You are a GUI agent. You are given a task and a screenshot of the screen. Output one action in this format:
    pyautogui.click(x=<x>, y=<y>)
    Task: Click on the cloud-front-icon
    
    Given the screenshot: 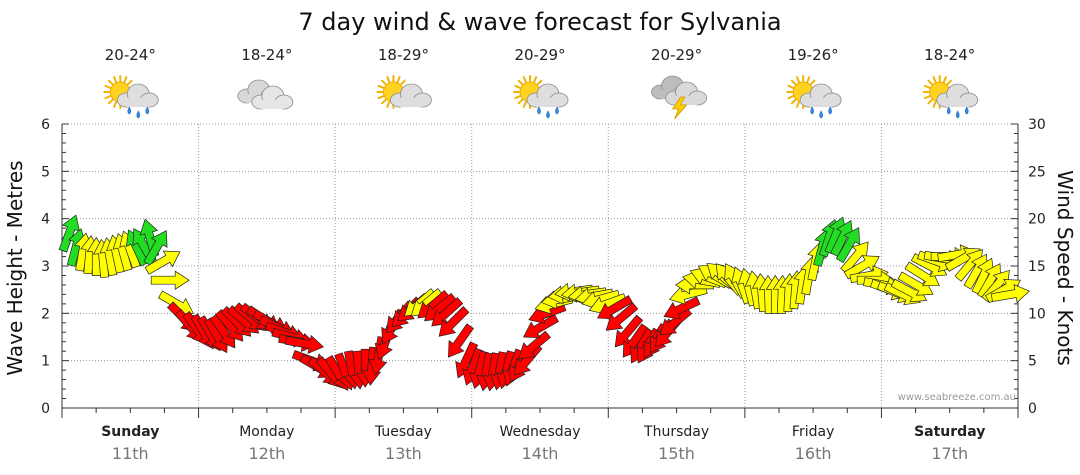 What is the action you would take?
    pyautogui.click(x=272, y=97)
    